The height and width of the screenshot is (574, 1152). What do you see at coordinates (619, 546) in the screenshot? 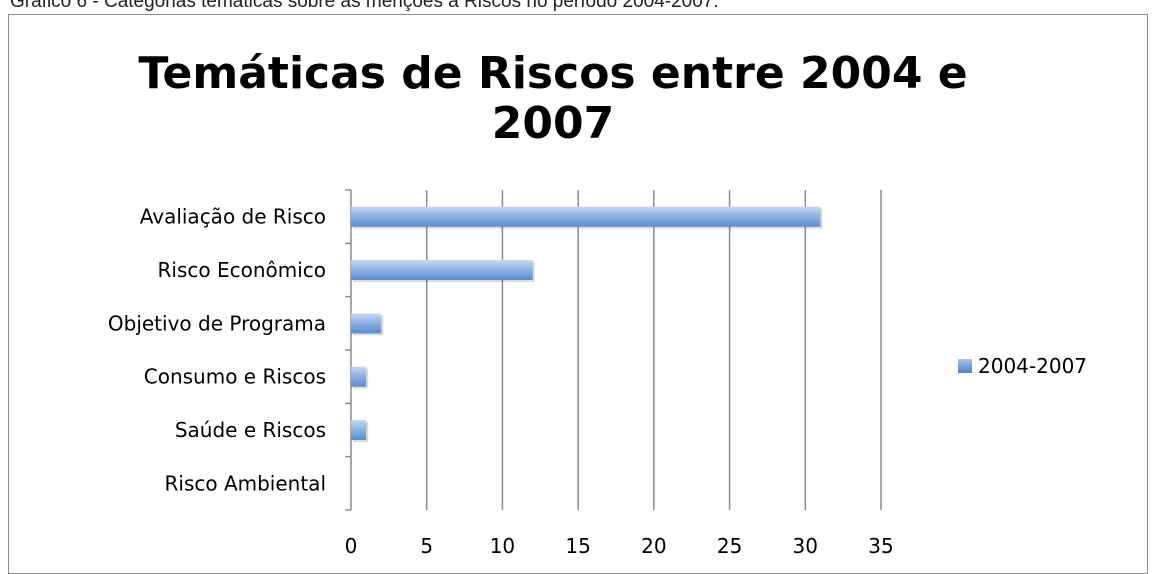
I see `x-tick-labels: 0 5 10 15 20 25 30 35` at bounding box center [619, 546].